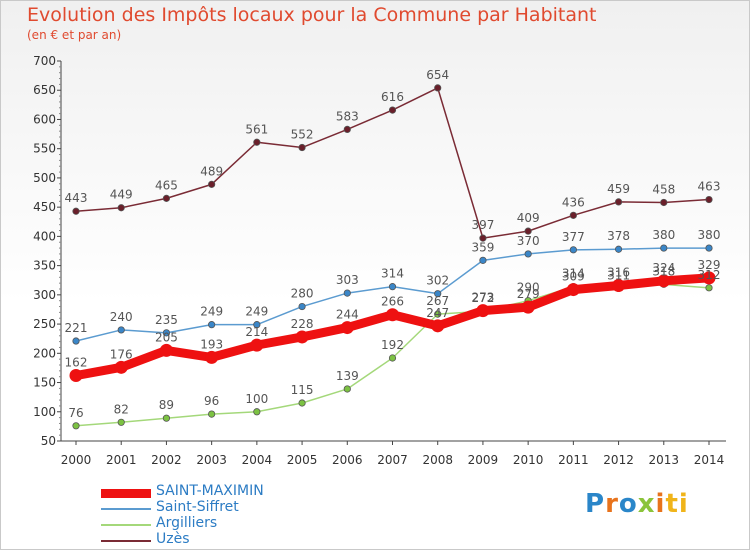 This screenshot has width=750, height=550. I want to click on data-label-argilliers: 115, so click(302, 390).